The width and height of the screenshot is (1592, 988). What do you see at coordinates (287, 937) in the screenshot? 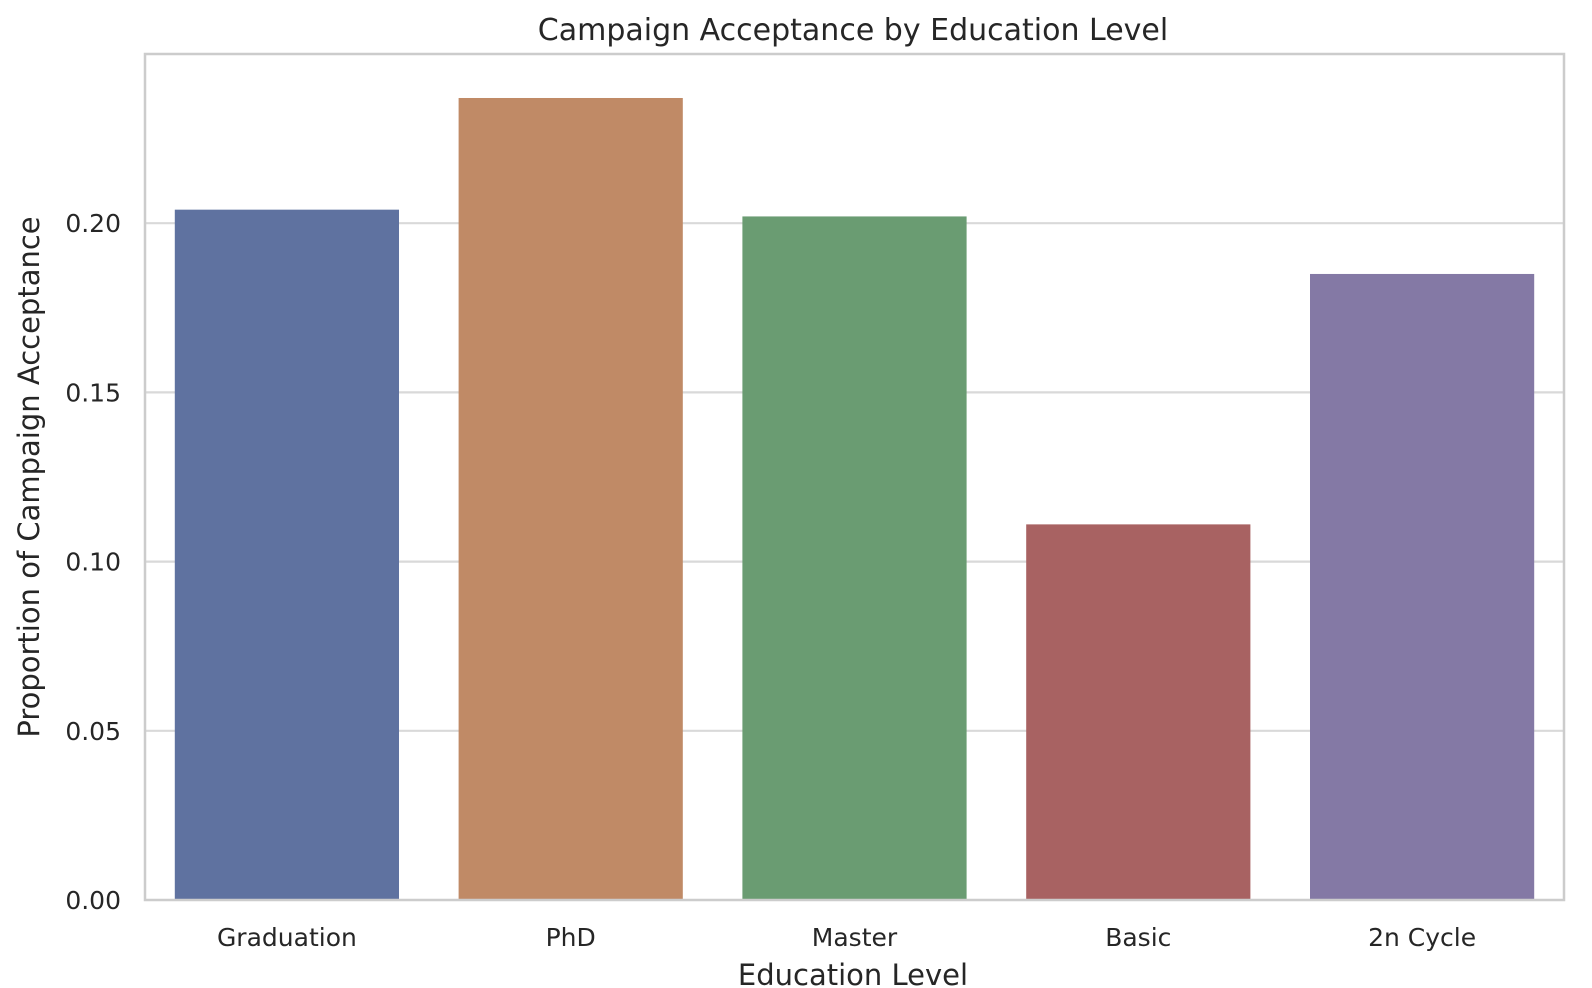
I see `x-tick-label: Graduation` at bounding box center [287, 937].